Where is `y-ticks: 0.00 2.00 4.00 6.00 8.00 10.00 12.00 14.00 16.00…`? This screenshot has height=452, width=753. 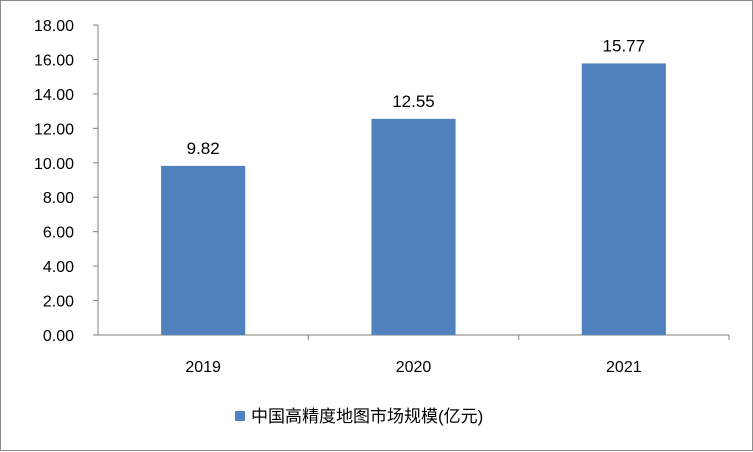
y-ticks: 0.00 2.00 4.00 6.00 8.00 10.00 12.00 14.00 16.00… is located at coordinates (66, 181).